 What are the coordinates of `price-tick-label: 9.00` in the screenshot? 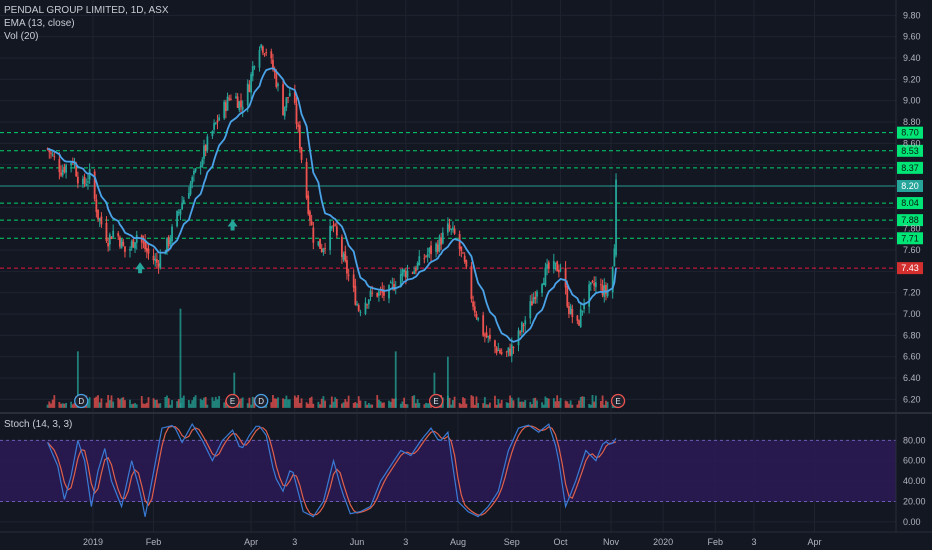 It's located at (912, 101).